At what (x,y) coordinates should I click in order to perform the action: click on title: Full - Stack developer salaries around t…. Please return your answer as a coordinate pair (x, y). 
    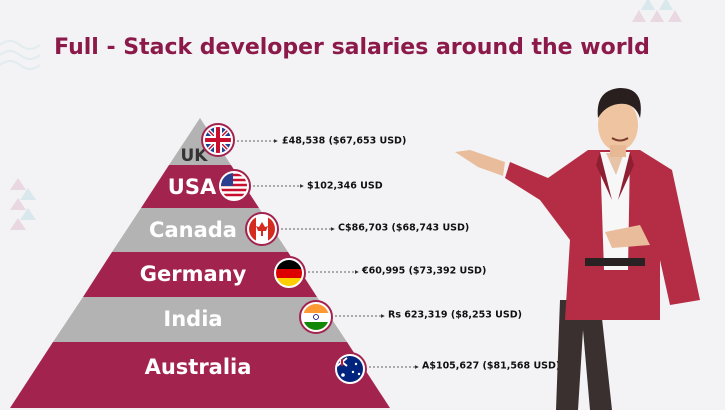
    Looking at the image, I should click on (352, 47).